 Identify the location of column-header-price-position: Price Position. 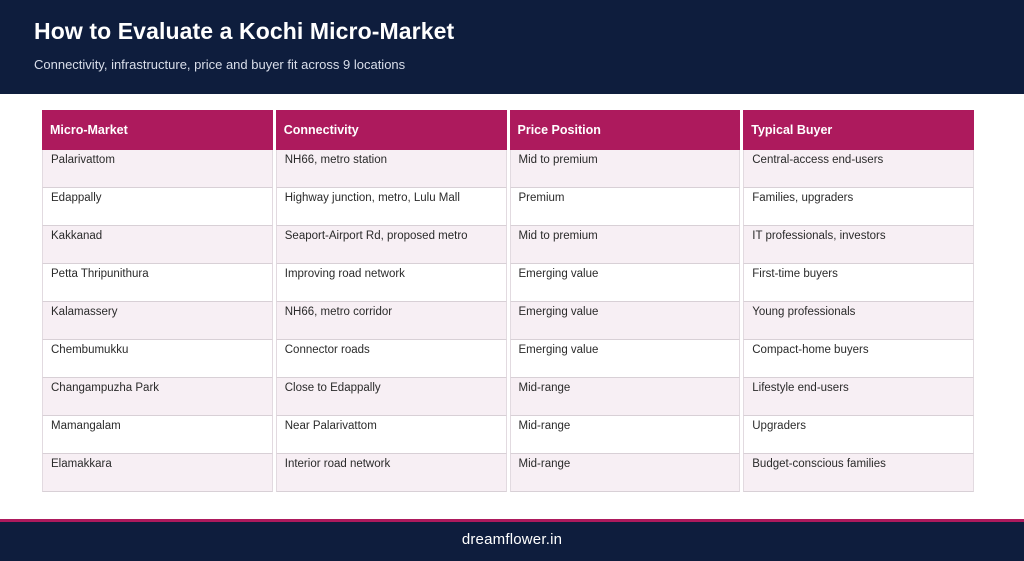
(625, 130).